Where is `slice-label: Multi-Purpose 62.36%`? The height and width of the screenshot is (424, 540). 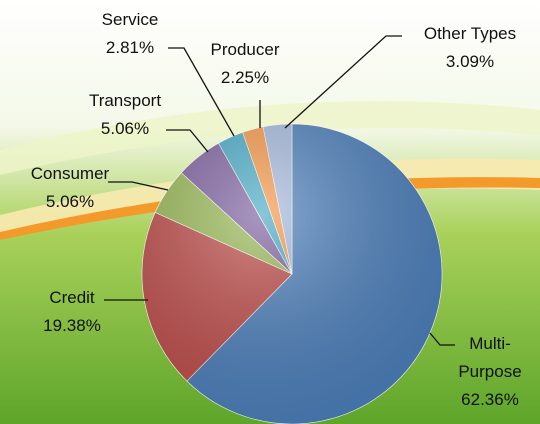 slice-label: Multi-Purpose 62.36% is located at coordinates (490, 372).